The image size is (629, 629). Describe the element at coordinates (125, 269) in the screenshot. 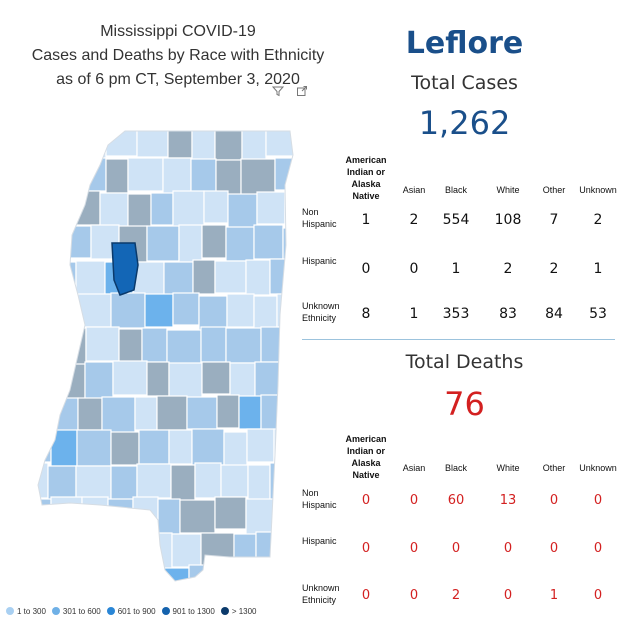

I see `county-leflore-highlighted` at that location.